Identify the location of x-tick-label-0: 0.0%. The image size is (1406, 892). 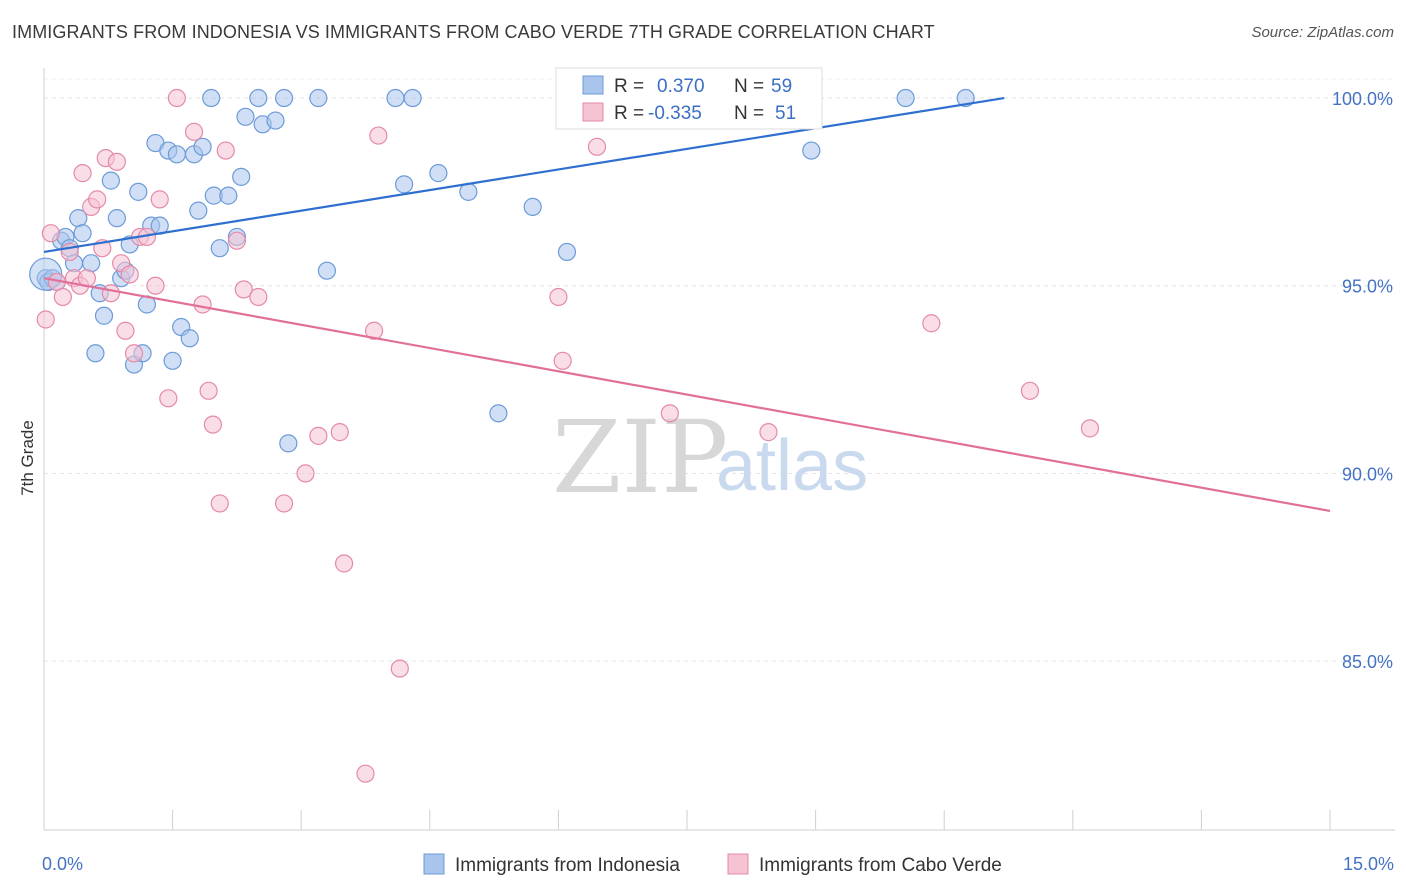
(62, 864).